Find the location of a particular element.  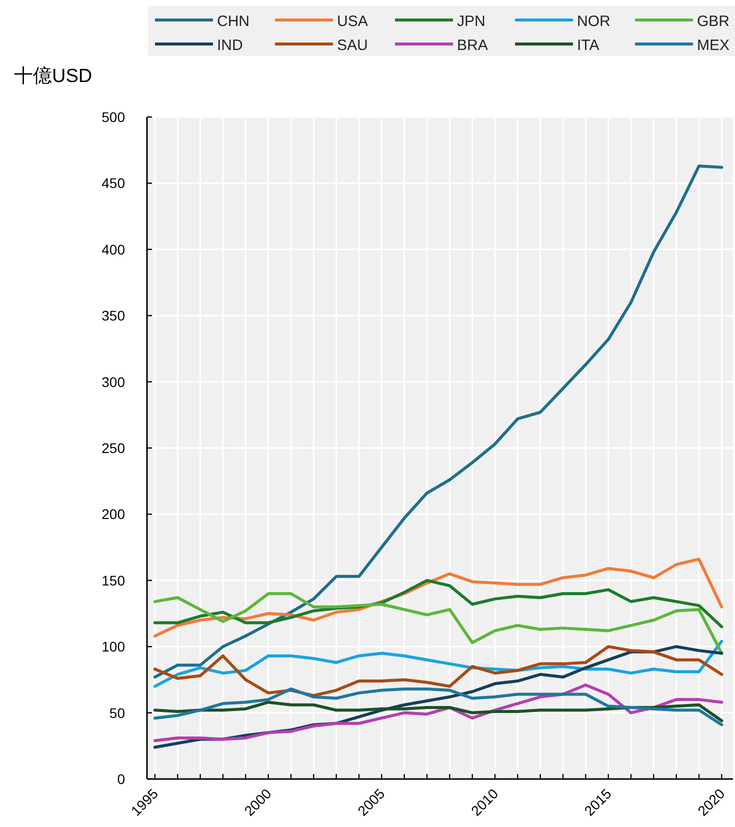

y-tick-label: 450 is located at coordinates (114, 183).